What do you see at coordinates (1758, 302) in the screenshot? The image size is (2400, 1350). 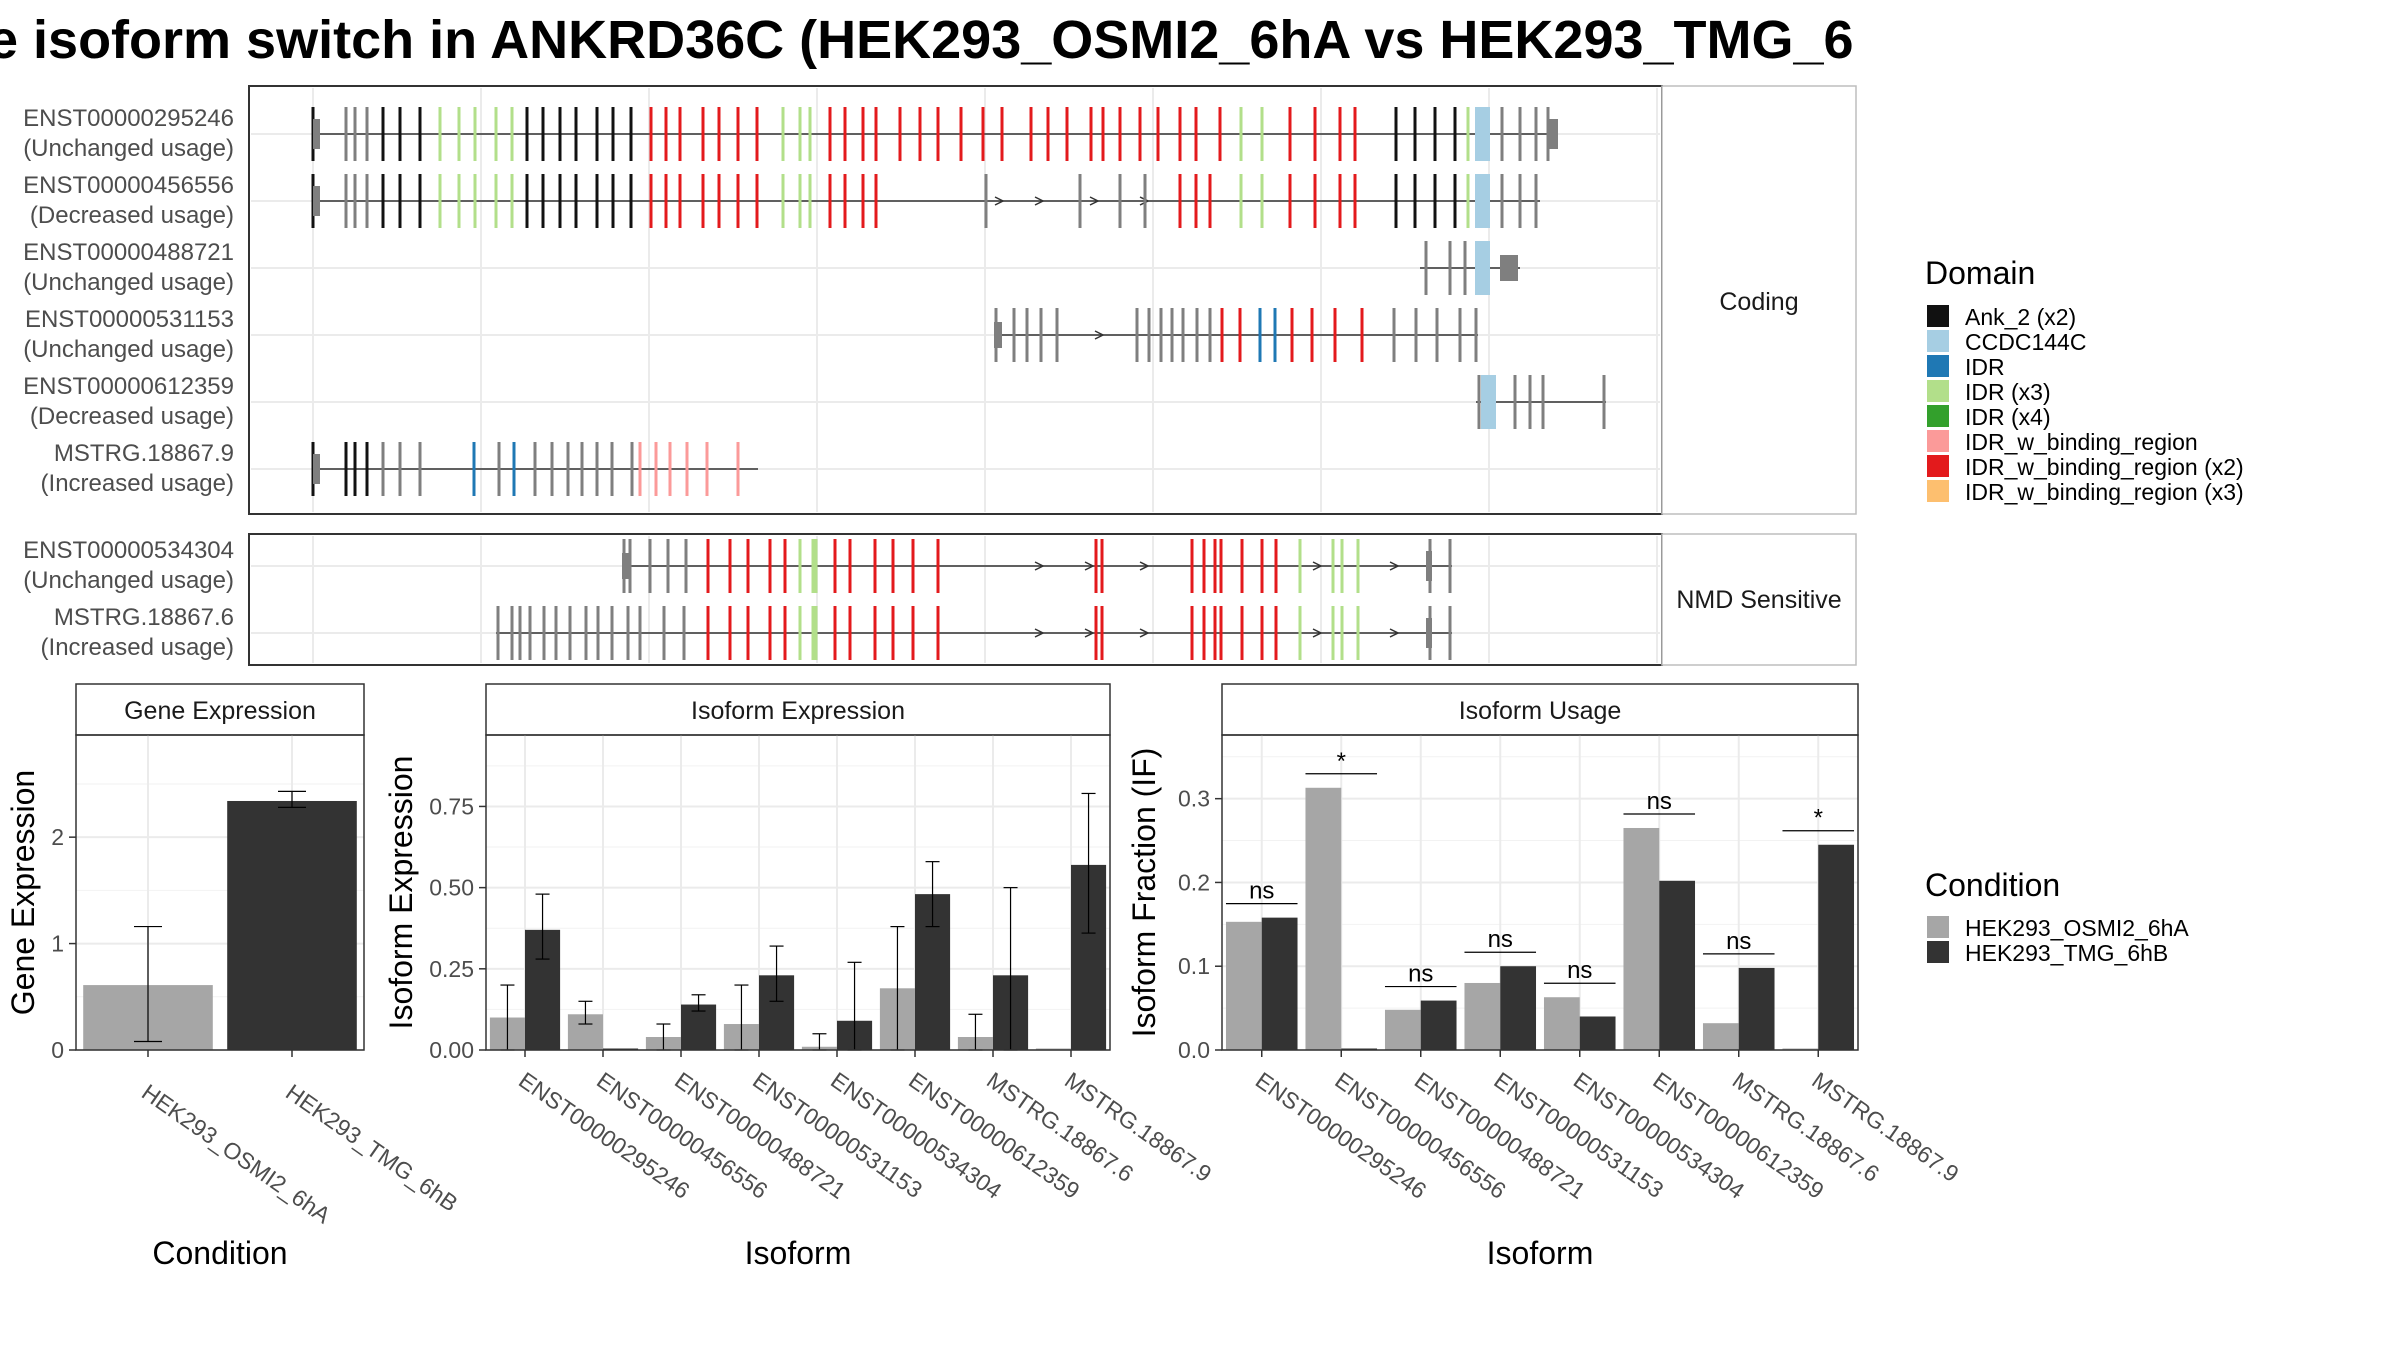 I see `coding-strip-label: Coding` at bounding box center [1758, 302].